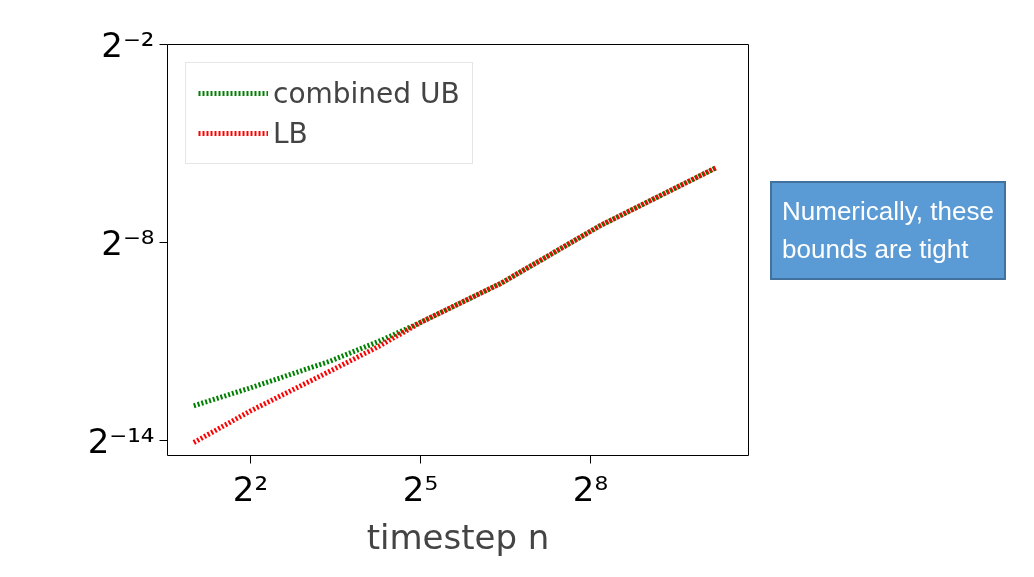 This screenshot has width=1034, height=577. What do you see at coordinates (458, 536) in the screenshot?
I see `x-axis-title: timestep n` at bounding box center [458, 536].